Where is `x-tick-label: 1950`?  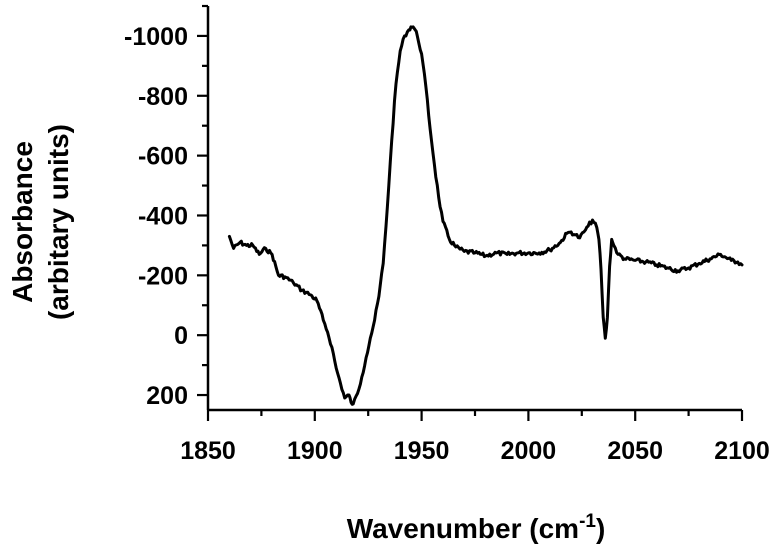
x-tick-label: 1950 is located at coordinates (422, 451).